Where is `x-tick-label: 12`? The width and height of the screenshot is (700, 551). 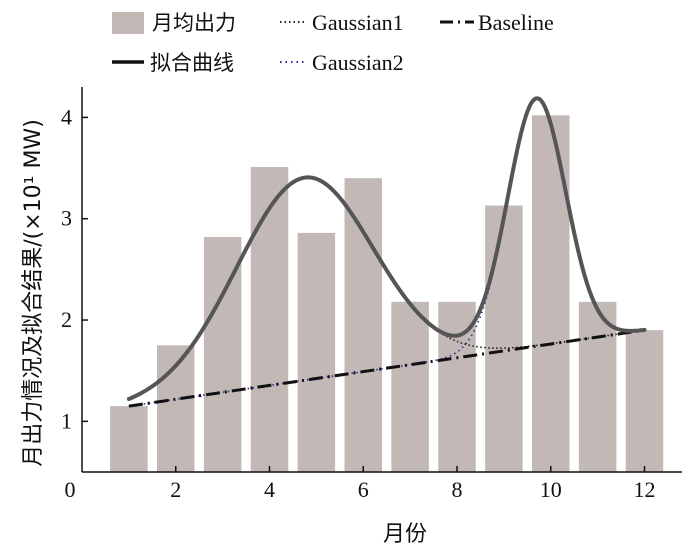
x-tick-label: 12 is located at coordinates (645, 489).